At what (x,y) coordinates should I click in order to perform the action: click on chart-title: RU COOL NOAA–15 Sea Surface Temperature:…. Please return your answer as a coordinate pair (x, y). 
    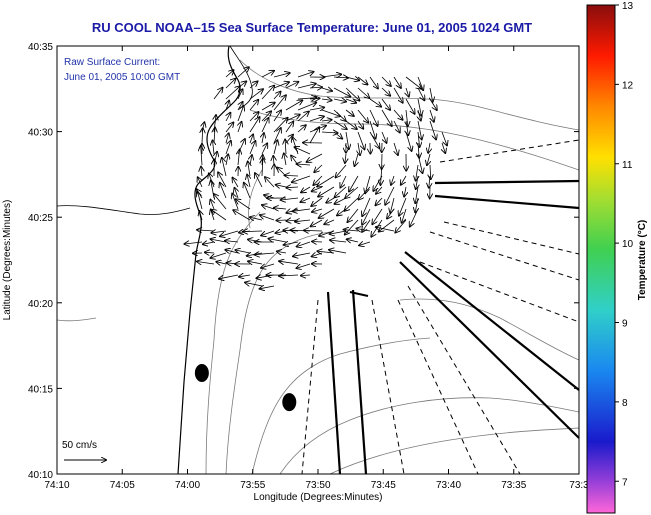
    Looking at the image, I should click on (312, 27).